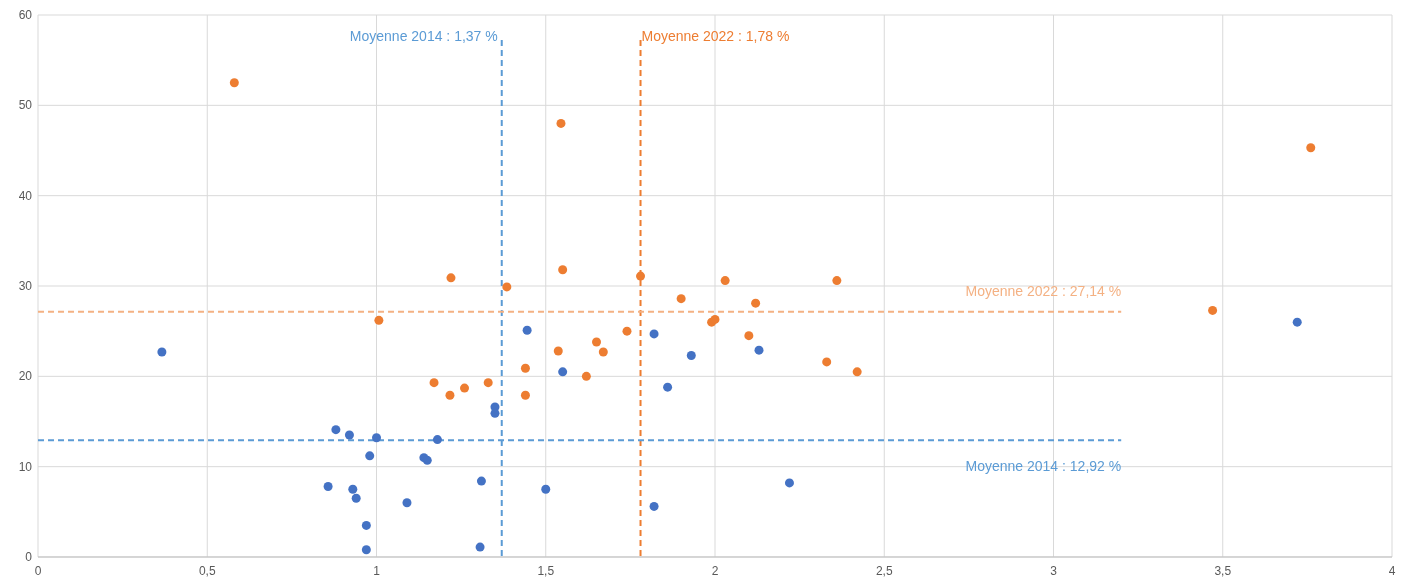 This screenshot has width=1408, height=587. What do you see at coordinates (1392, 571) in the screenshot?
I see `x-tick-label: 4` at bounding box center [1392, 571].